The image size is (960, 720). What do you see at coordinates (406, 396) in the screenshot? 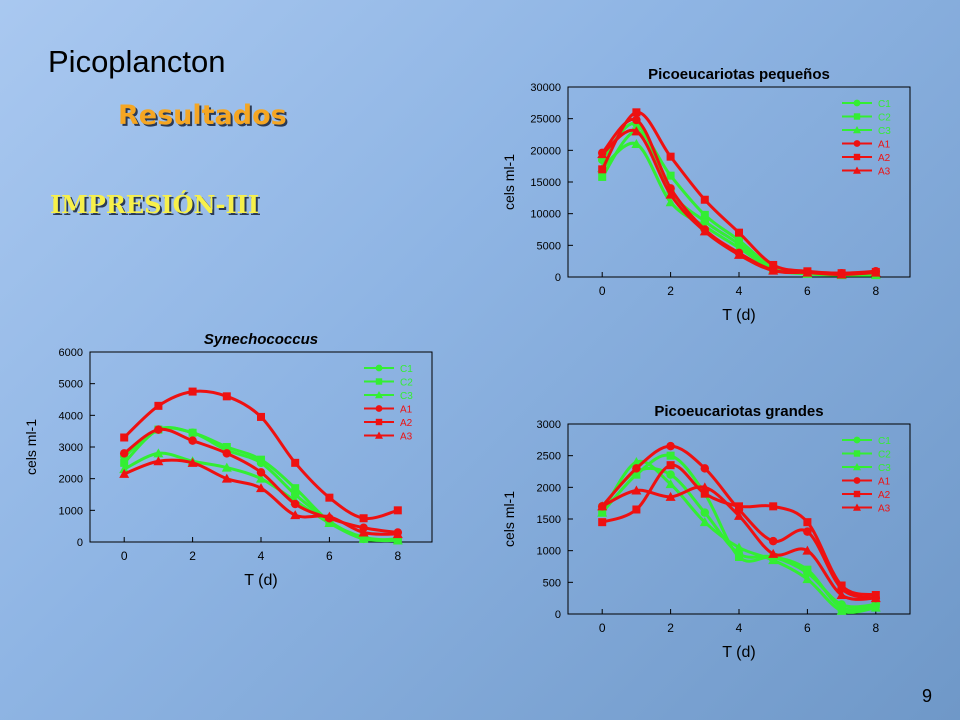
I see `legend-label: C3` at bounding box center [406, 396].